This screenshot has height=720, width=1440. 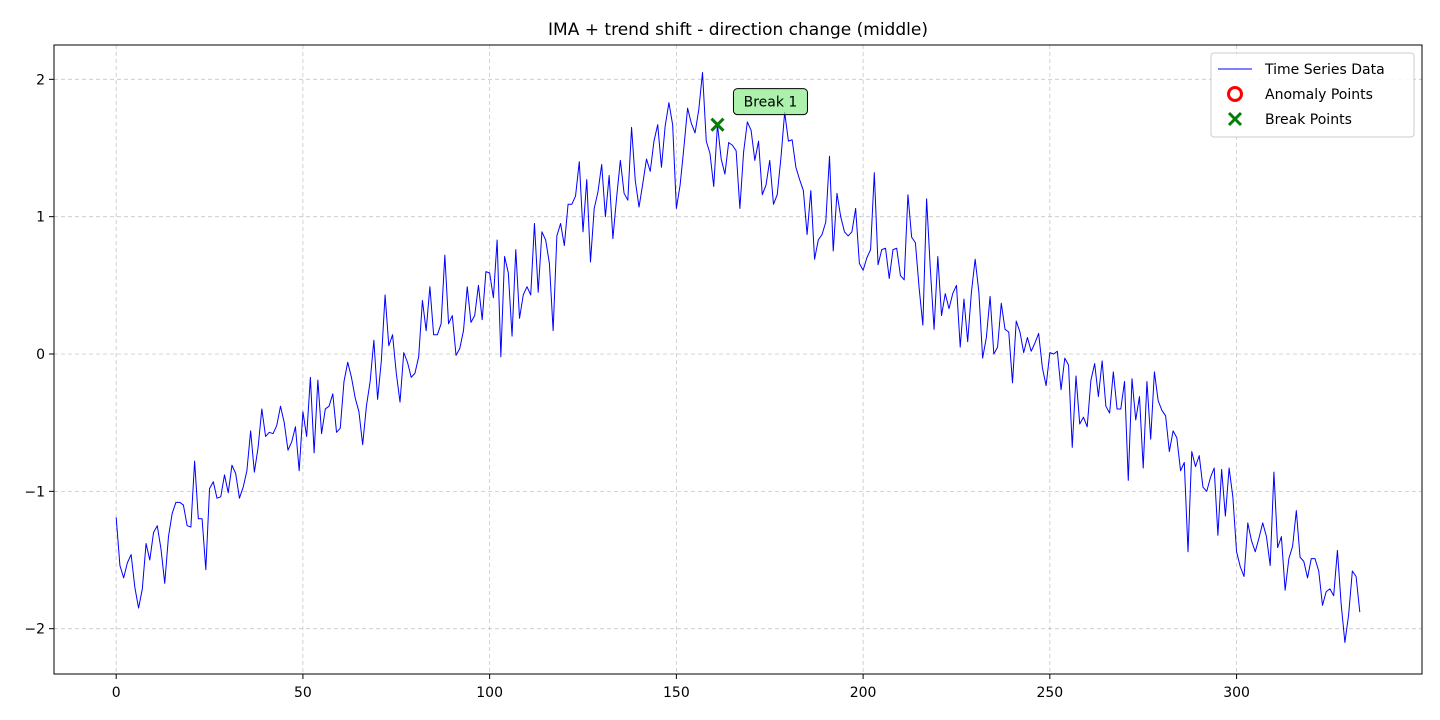 I want to click on x-tick-label: 0, so click(x=116, y=693).